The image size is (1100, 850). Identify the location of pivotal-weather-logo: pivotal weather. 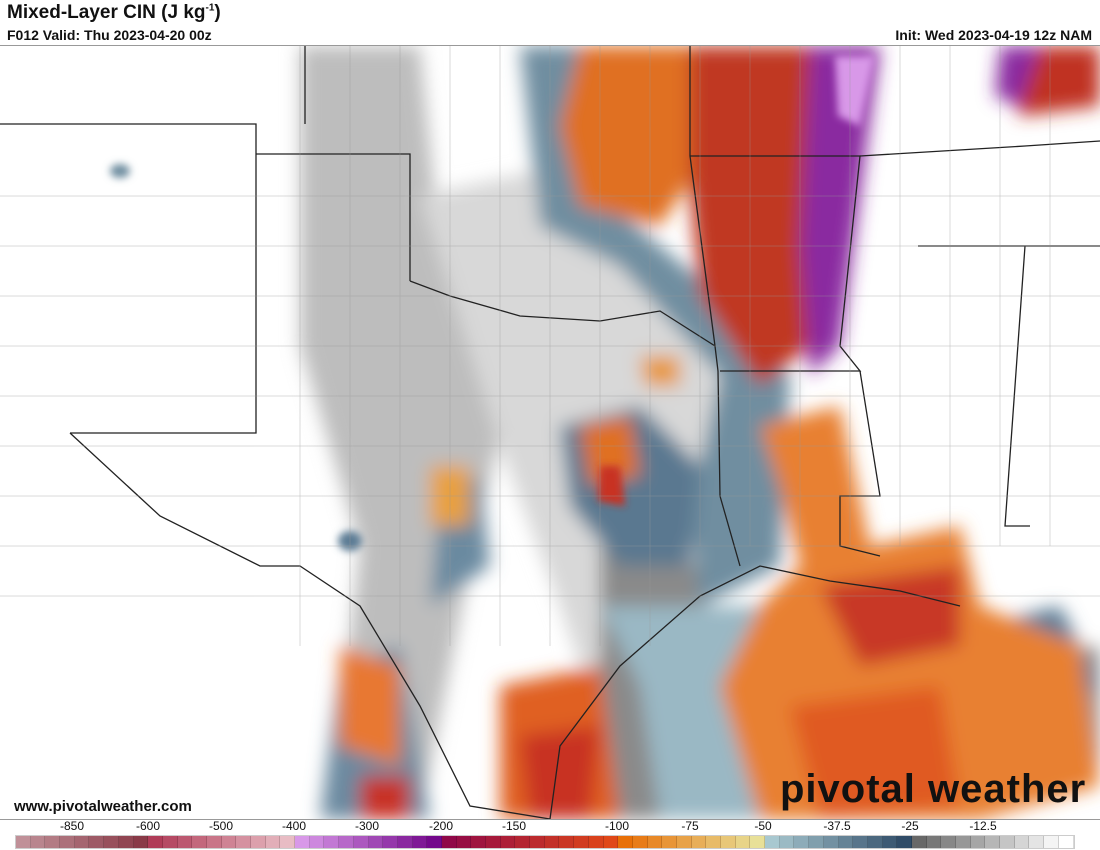
(933, 789).